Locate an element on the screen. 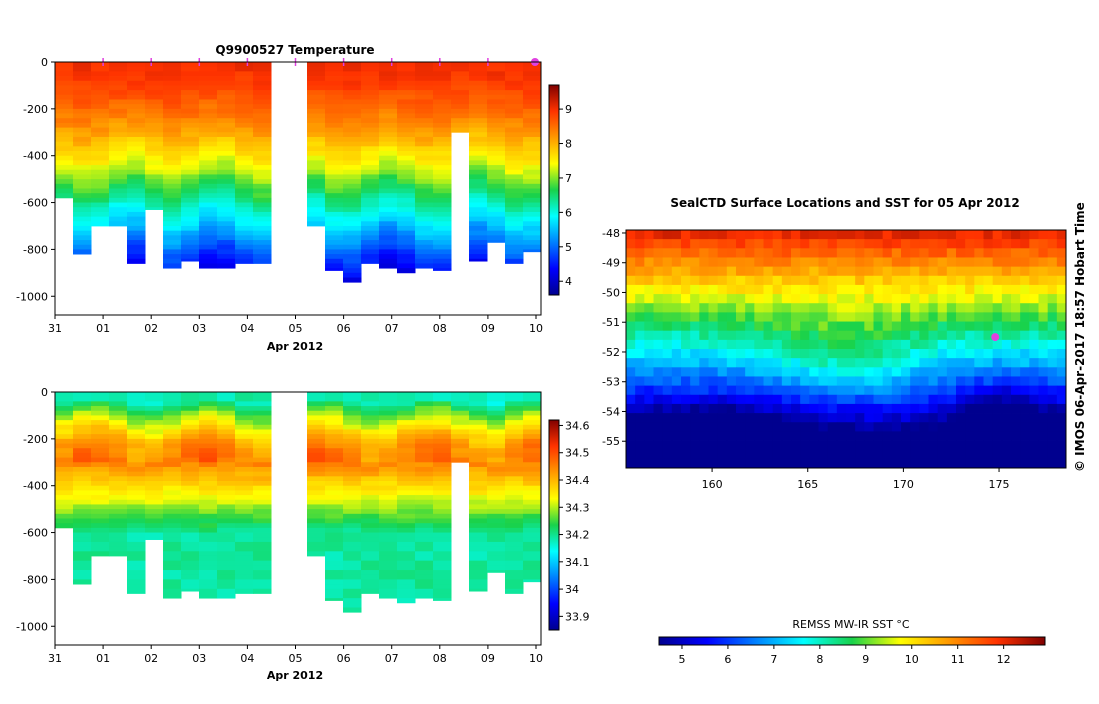  colorbar-tick-label: 34.4 is located at coordinates (577, 480).